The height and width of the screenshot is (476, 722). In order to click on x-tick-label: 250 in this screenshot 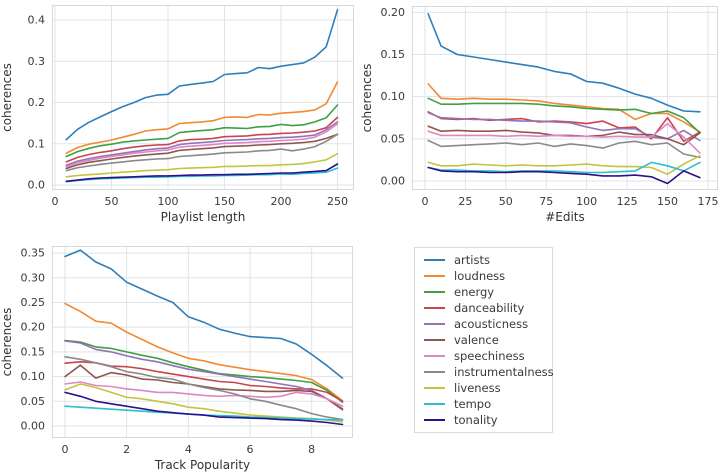, I will do `click(337, 201)`.